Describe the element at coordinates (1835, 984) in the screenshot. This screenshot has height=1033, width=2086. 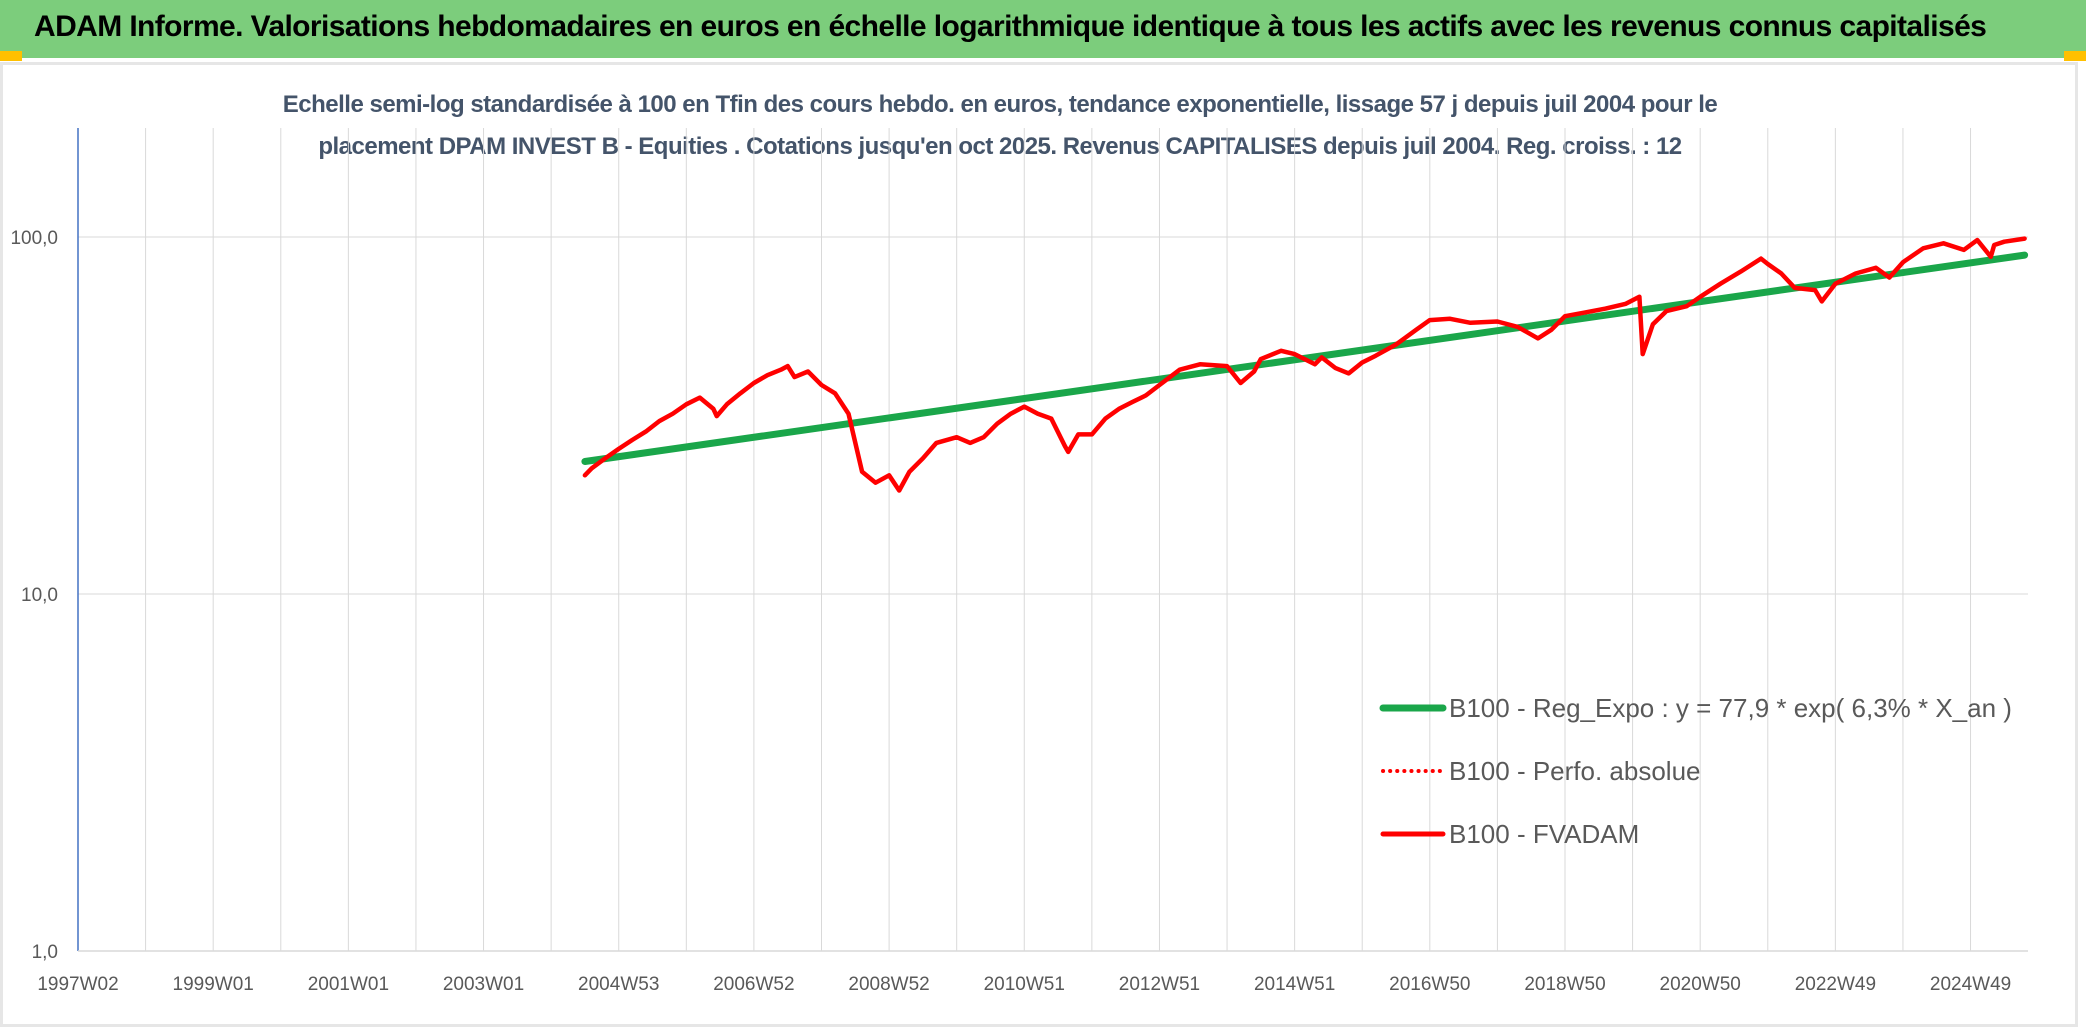
I see `x-tick-label: 2022W49` at that location.